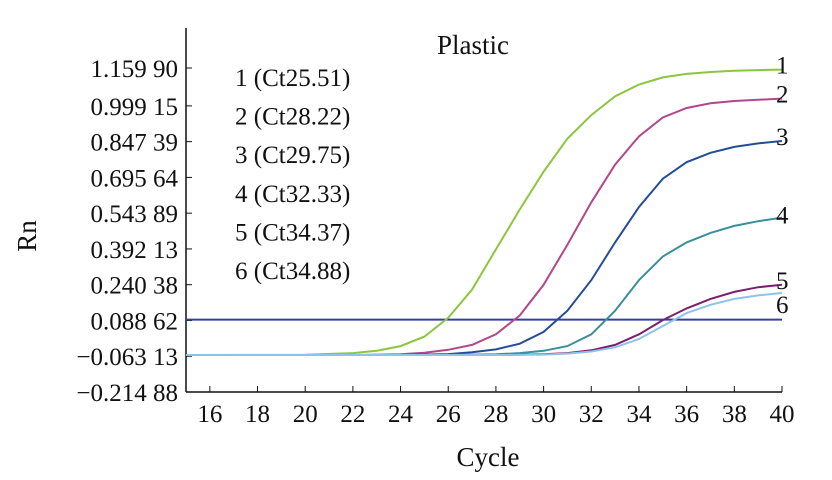  Describe the element at coordinates (27, 236) in the screenshot. I see `y-axis-label: Rn` at that location.